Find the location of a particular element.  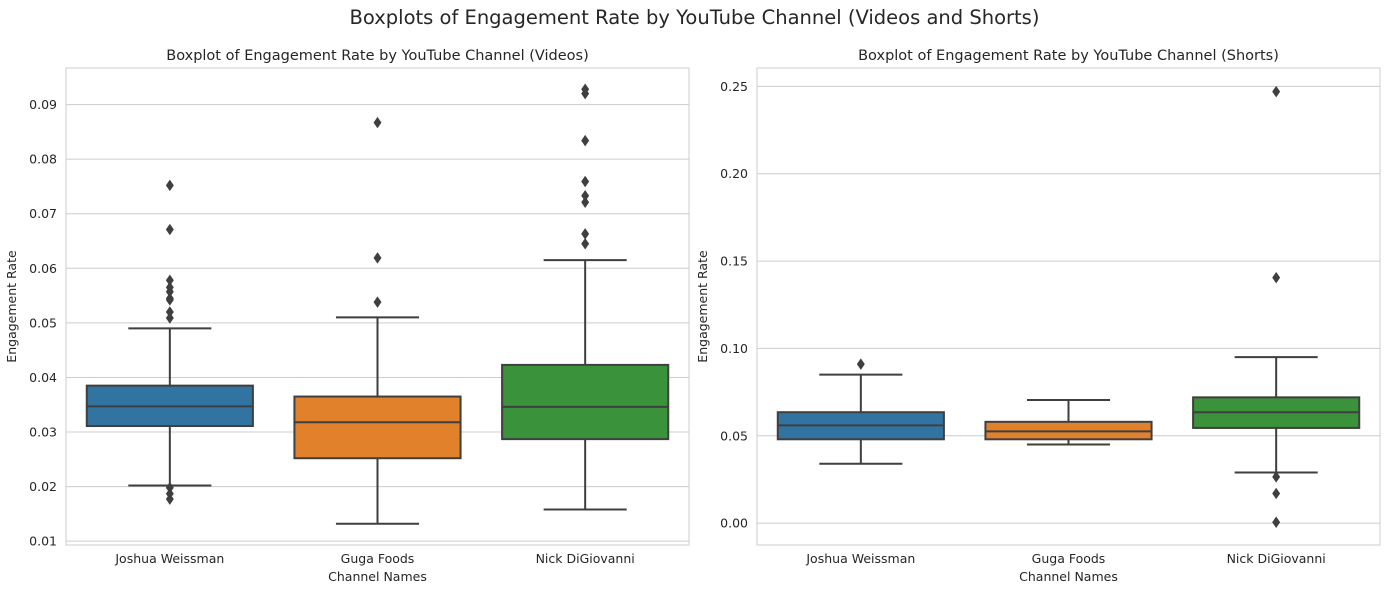

y-tick-label: 0.04 is located at coordinates (43, 377).